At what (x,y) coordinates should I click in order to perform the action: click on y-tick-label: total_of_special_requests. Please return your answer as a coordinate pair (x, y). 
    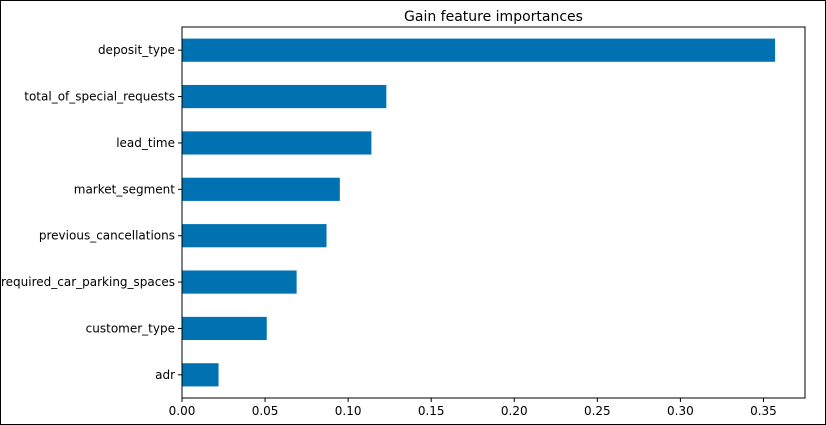
    Looking at the image, I should click on (99, 97).